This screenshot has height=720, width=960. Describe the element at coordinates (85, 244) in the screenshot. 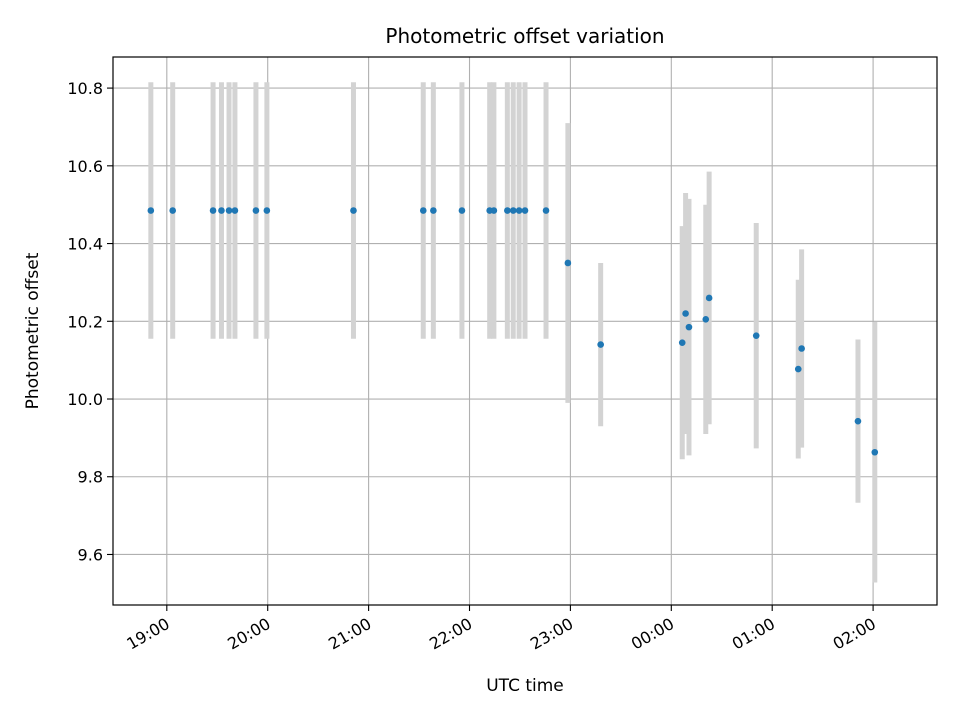

I see `y-tick-label: 10.4` at that location.